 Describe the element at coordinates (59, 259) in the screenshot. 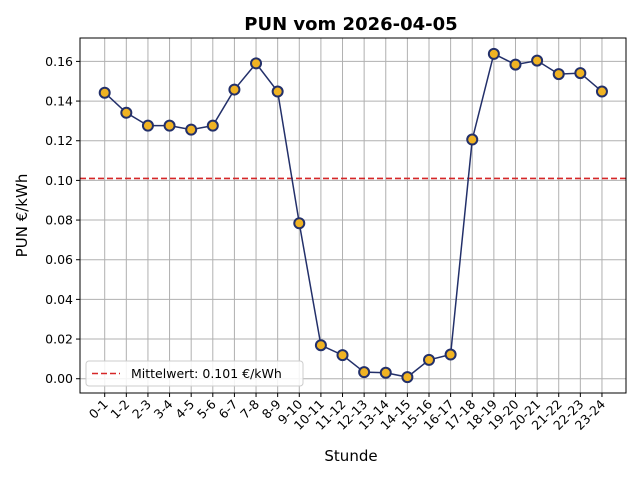

I see `y-tick-label: 0.06` at that location.